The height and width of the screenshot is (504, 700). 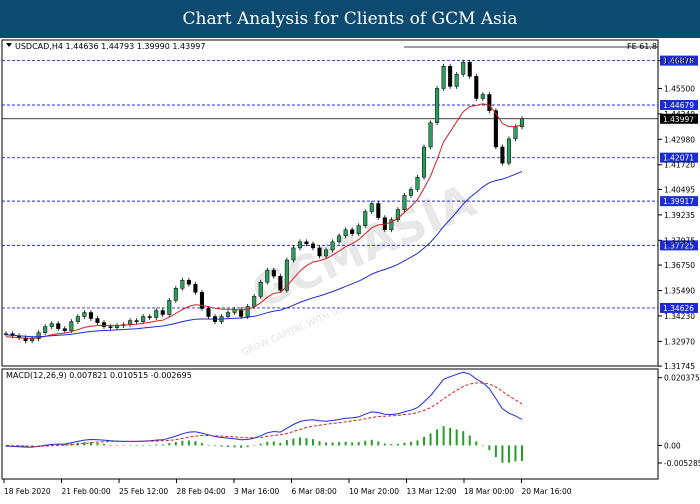 What do you see at coordinates (201, 491) in the screenshot?
I see `time-tick-label: 28 Feb 04:00` at bounding box center [201, 491].